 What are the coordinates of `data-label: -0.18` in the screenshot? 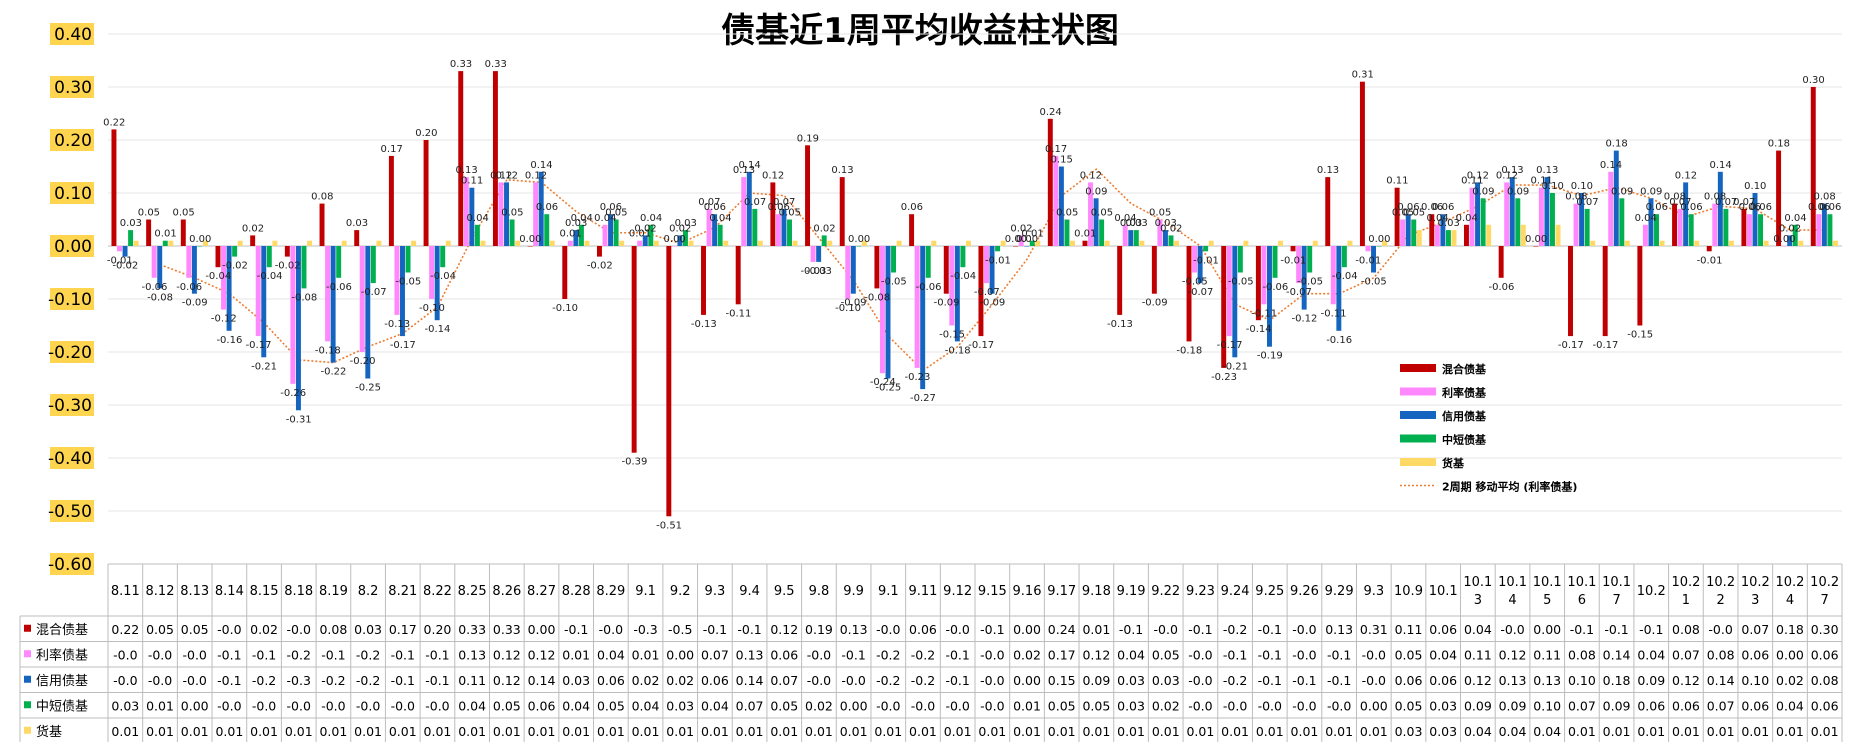 It's located at (328, 350).